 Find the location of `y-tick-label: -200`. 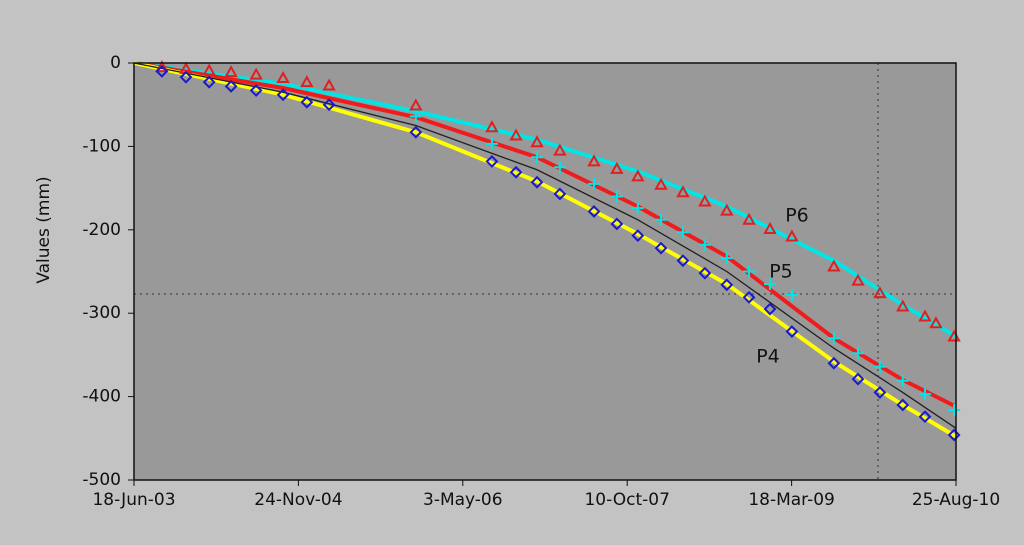

y-tick-label: -200 is located at coordinates (101, 230).